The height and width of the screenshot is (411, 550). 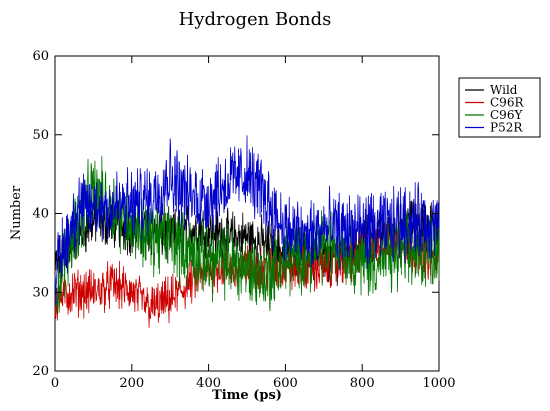 What do you see at coordinates (504, 90) in the screenshot?
I see `legend-label-wild: Wild` at bounding box center [504, 90].